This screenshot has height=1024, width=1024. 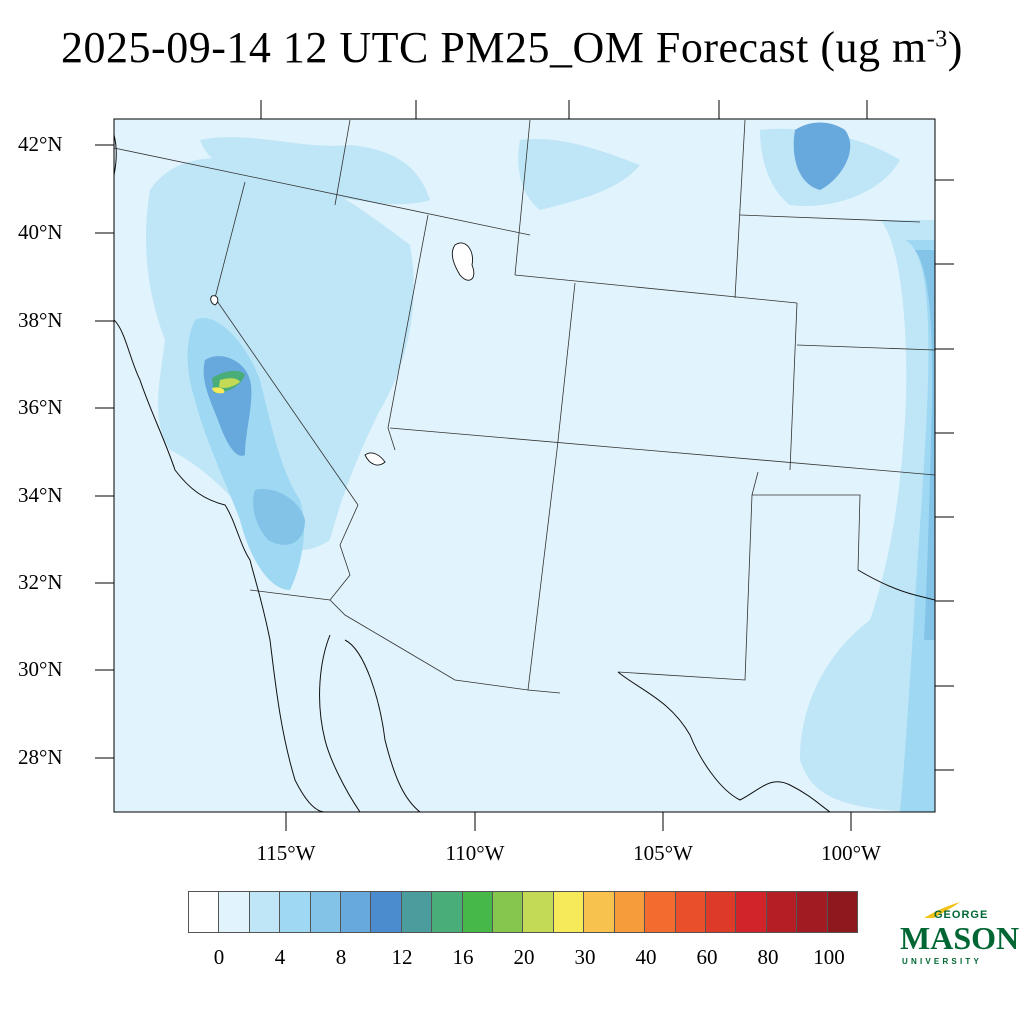 I want to click on logo-mason-text: MASON, so click(x=960, y=938).